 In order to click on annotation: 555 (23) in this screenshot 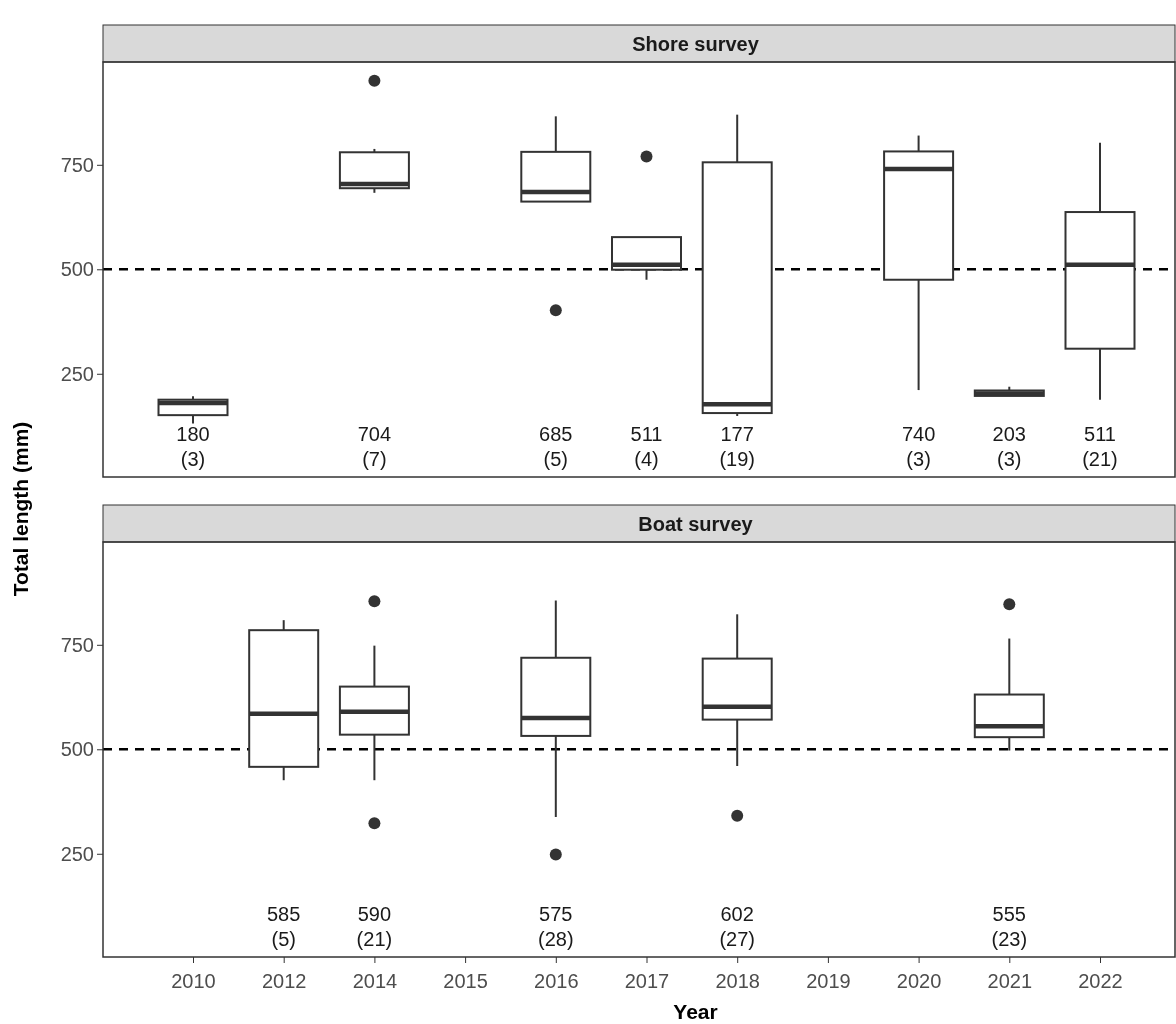, I will do `click(1009, 926)`.